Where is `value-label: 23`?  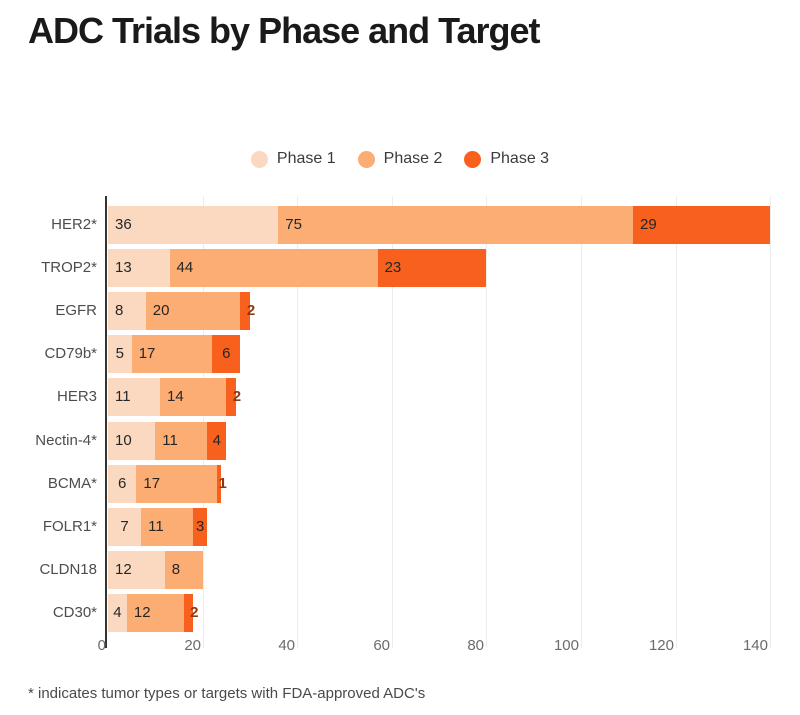 value-label: 23 is located at coordinates (393, 267).